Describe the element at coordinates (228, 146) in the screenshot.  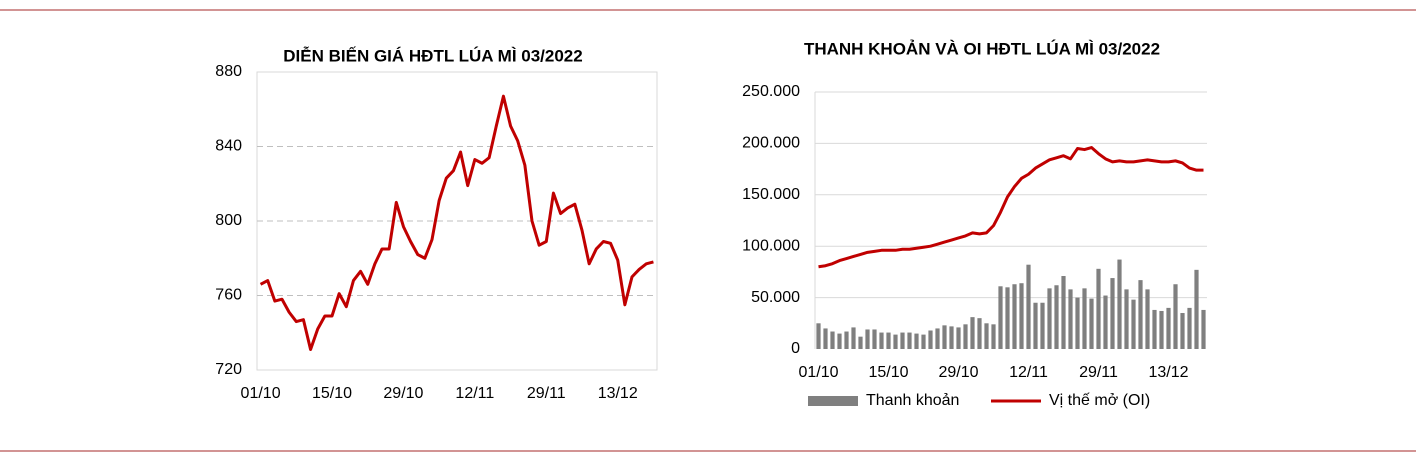
I see `y-tick-label: 840` at that location.